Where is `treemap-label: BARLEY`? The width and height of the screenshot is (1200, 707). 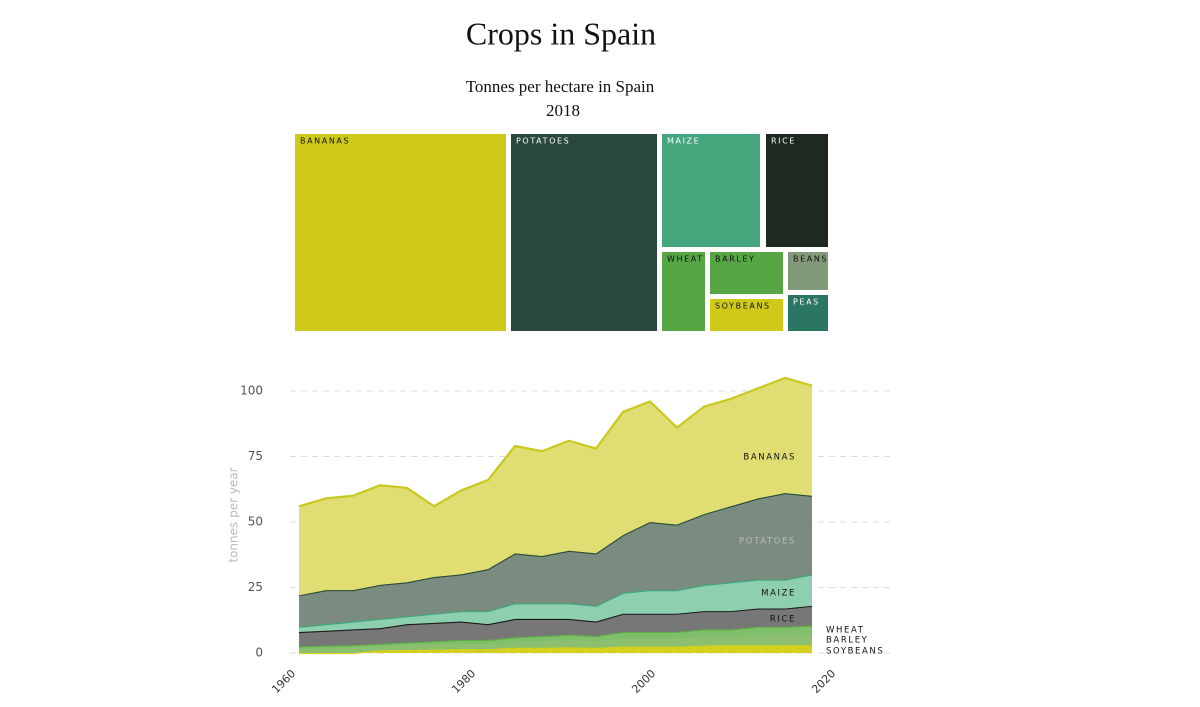 treemap-label: BARLEY is located at coordinates (735, 259).